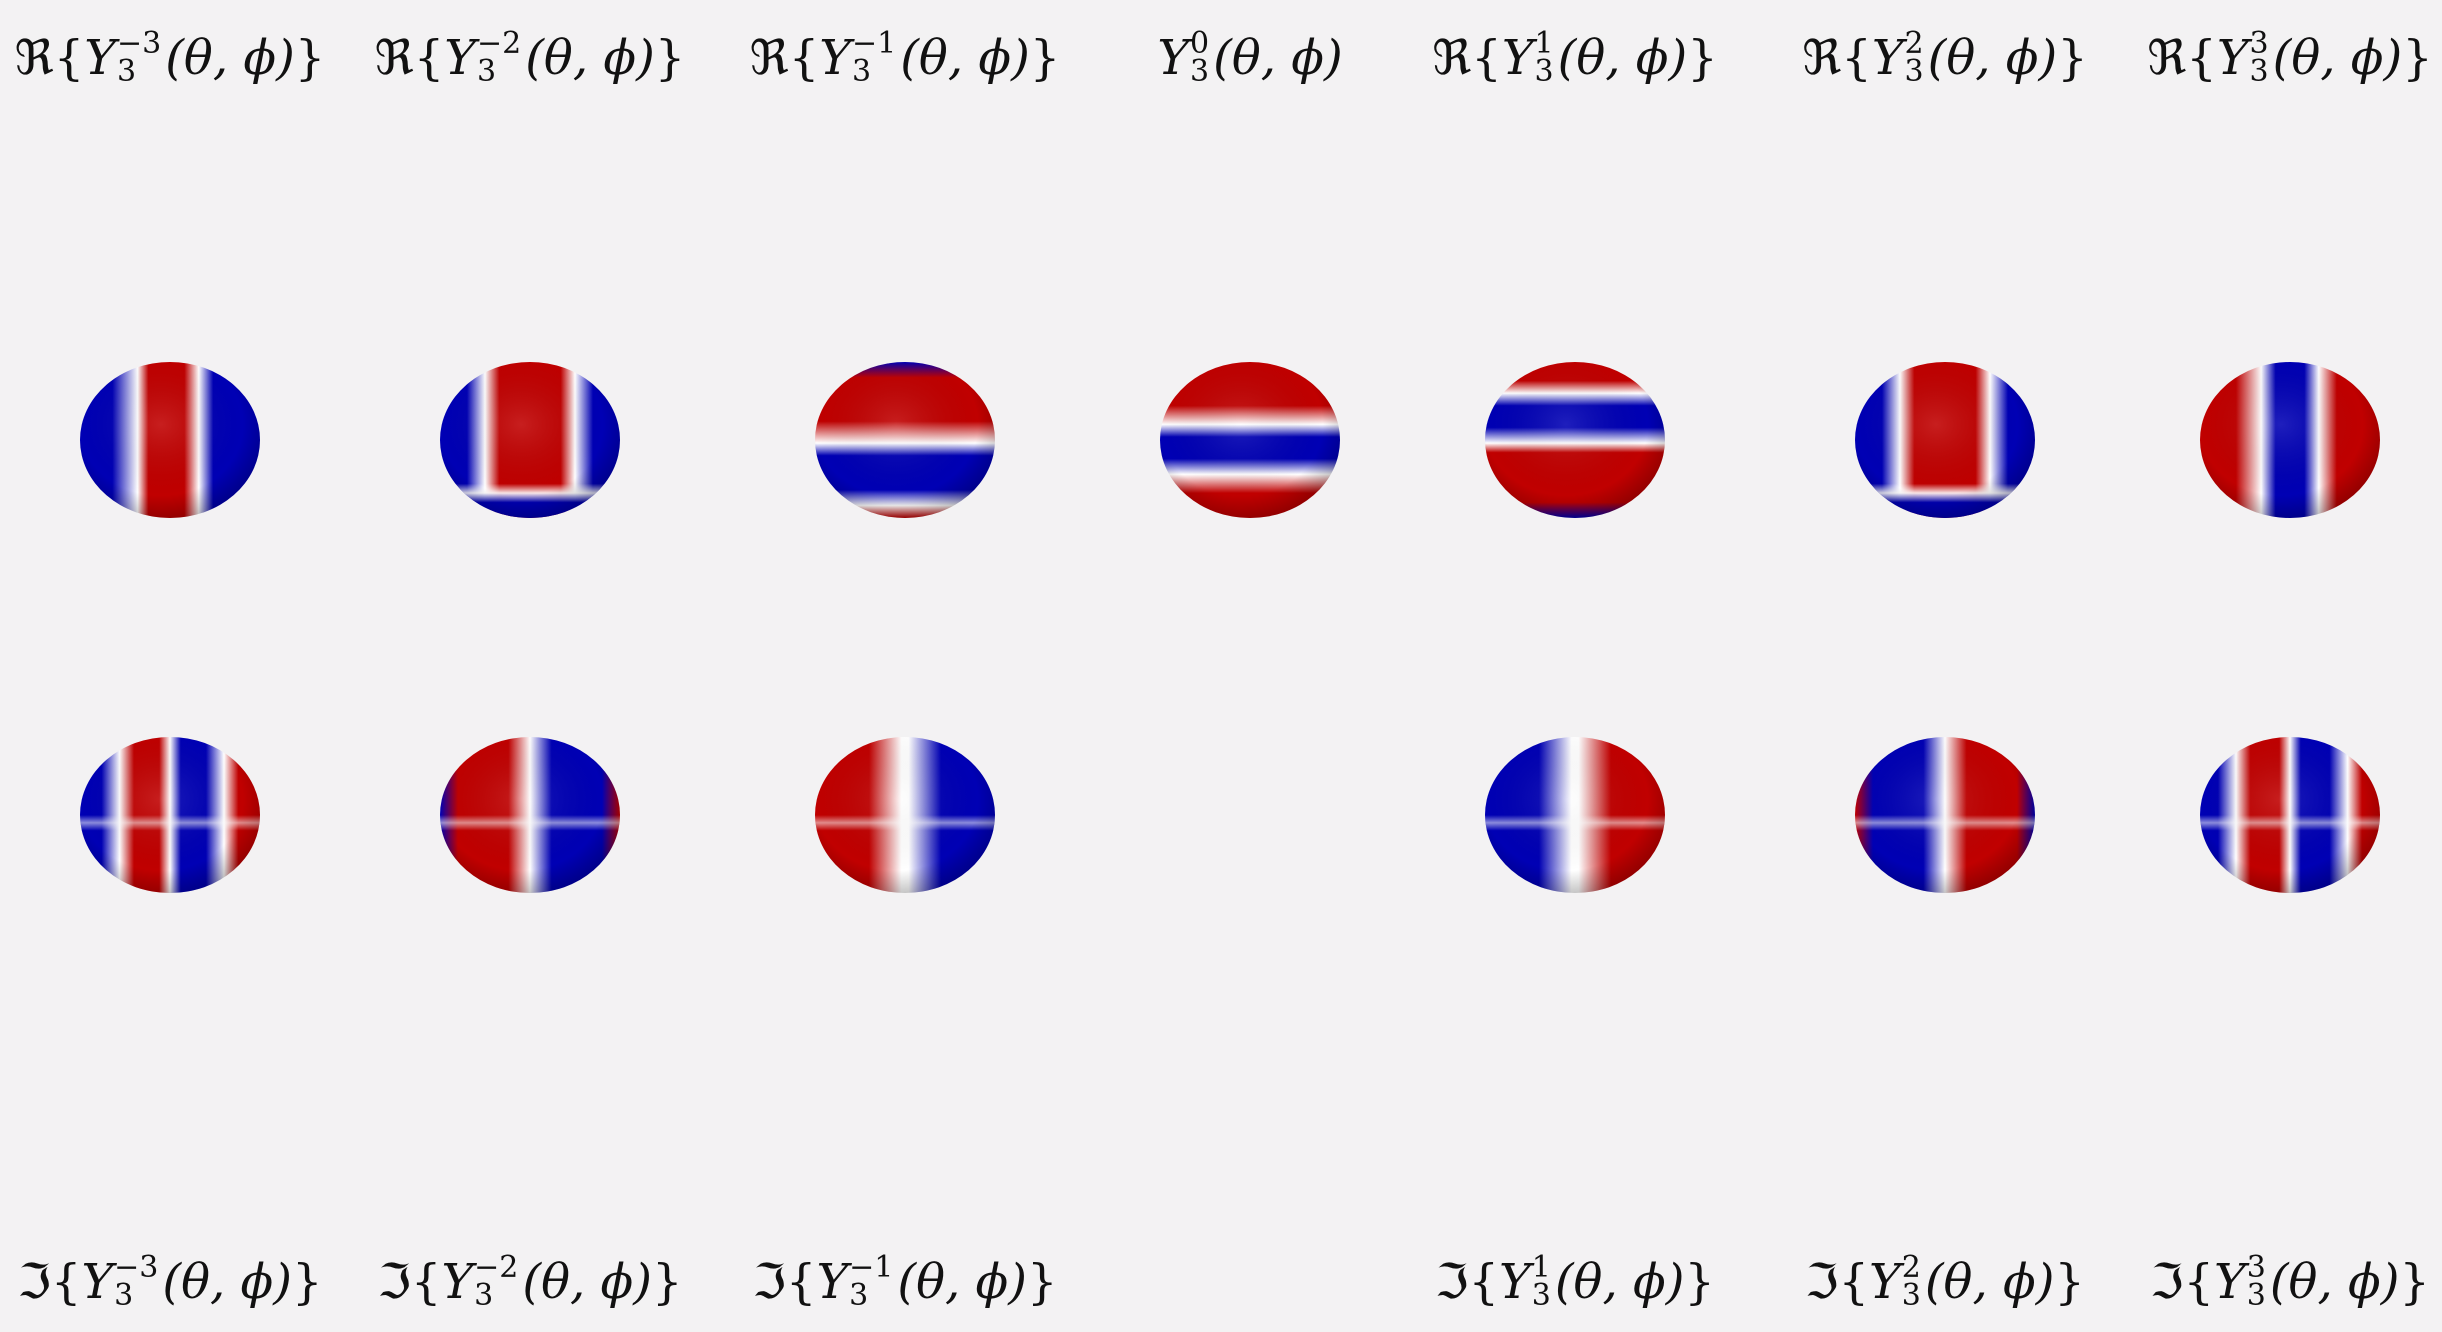 Image resolution: width=2442 pixels, height=1332 pixels. I want to click on imag_row-label-1: ℑ{Y −2 3 (θ, ϕ)}, so click(529, 1283).